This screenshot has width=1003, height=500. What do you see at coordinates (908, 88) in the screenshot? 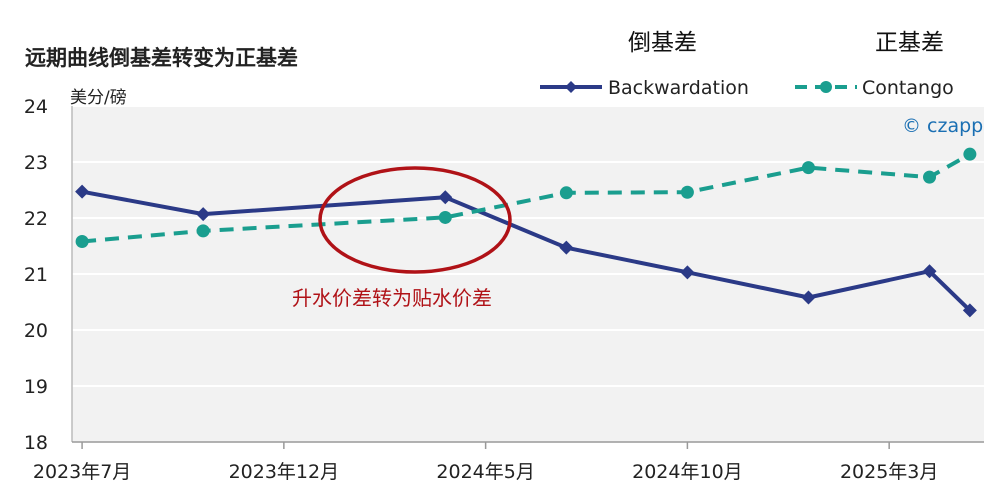
I see `legend-label-contango: Contango` at bounding box center [908, 88].